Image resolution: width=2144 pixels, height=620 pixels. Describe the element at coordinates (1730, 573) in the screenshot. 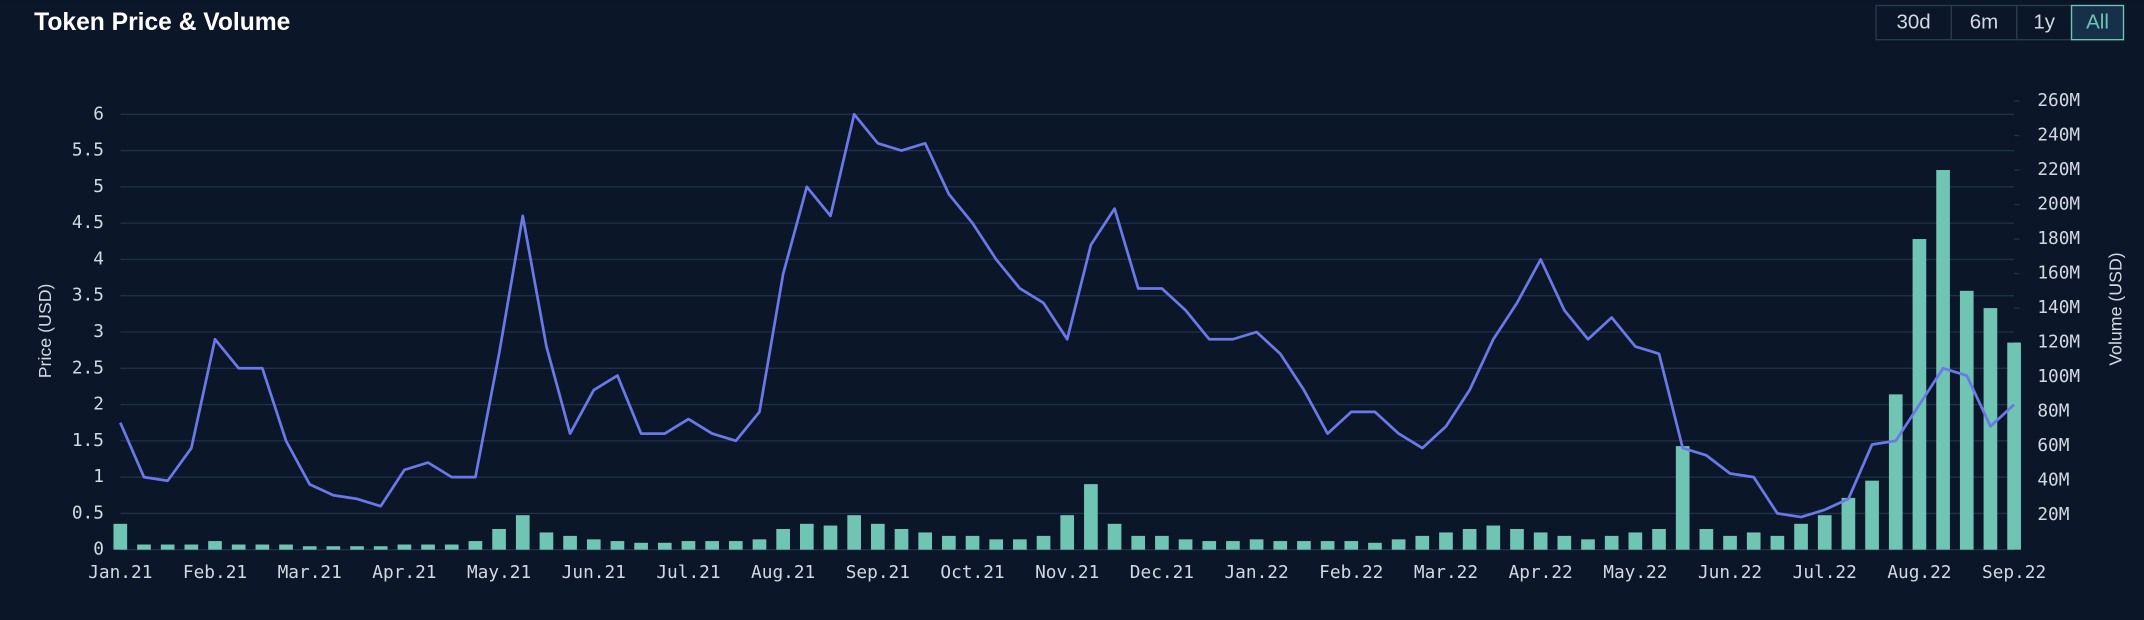

I see `x-tick-label: Jun.22` at that location.